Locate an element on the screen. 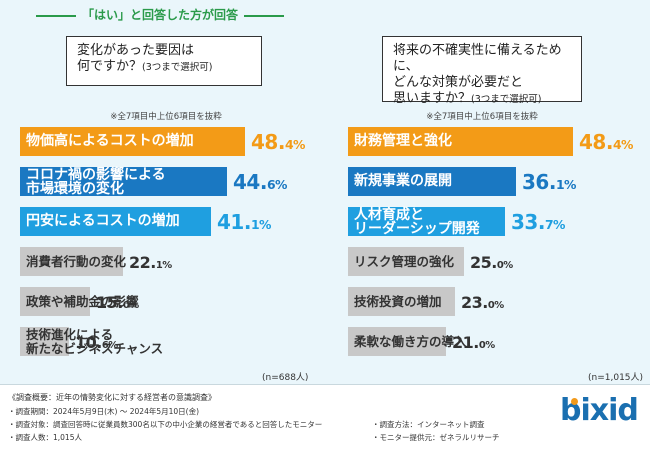  banner-text: 「はい」と回答した方が回答 is located at coordinates (159, 15).